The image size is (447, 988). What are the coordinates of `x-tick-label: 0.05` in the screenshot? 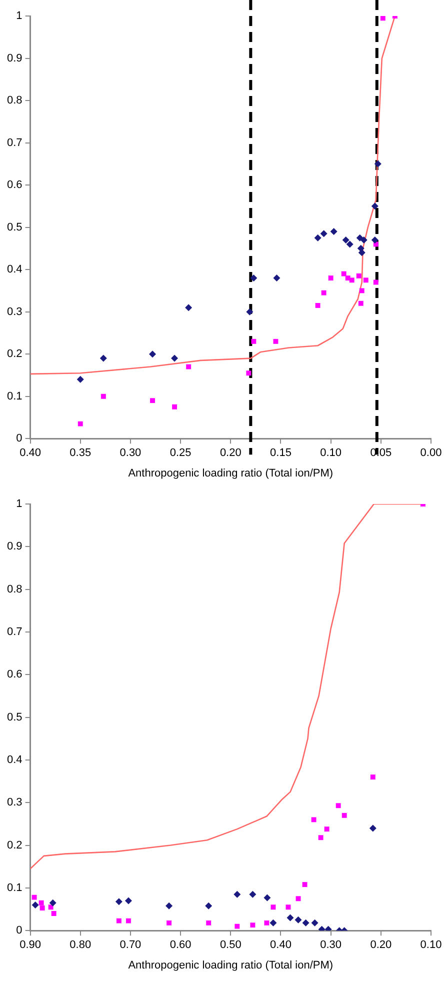 It's located at (381, 453).